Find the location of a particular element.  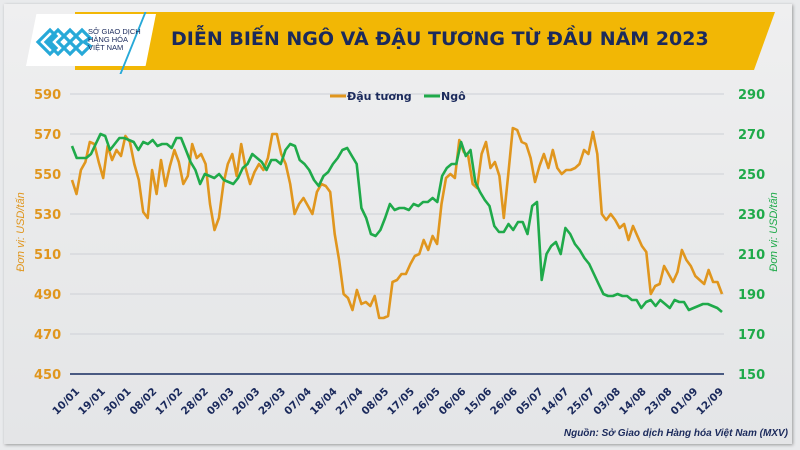

x-tick-label: 28/02 is located at coordinates (195, 402).